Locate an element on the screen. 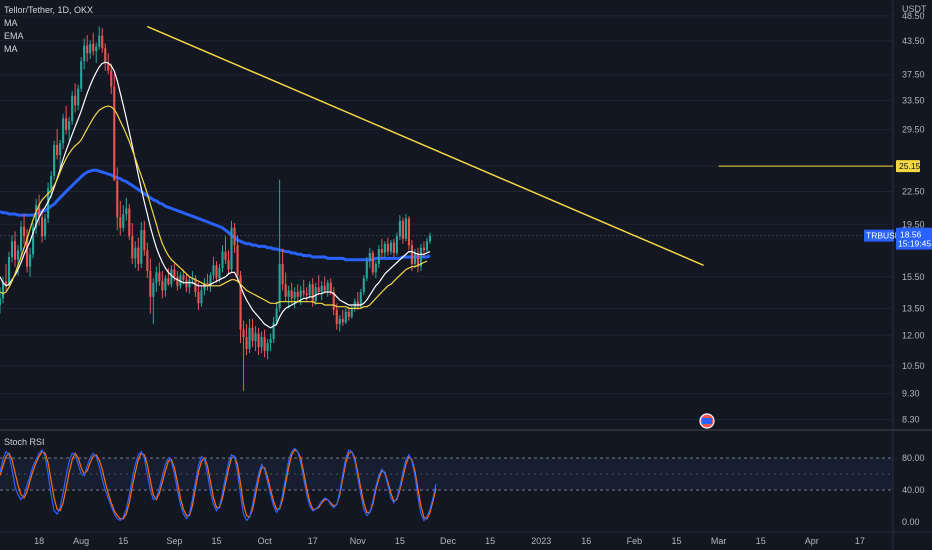 The image size is (932, 550). symbol-tag-text: TRBUSDT is located at coordinates (886, 236).